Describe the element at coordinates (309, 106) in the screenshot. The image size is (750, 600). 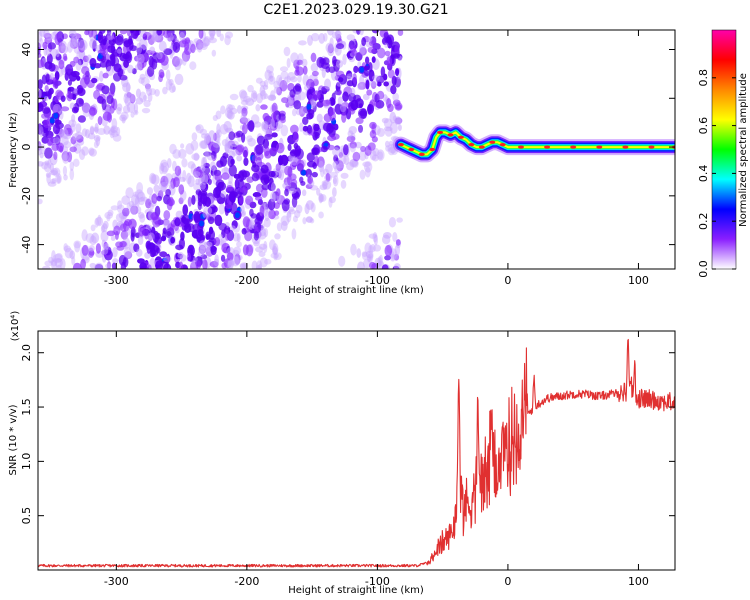
I see `noise-cell-strong` at that location.